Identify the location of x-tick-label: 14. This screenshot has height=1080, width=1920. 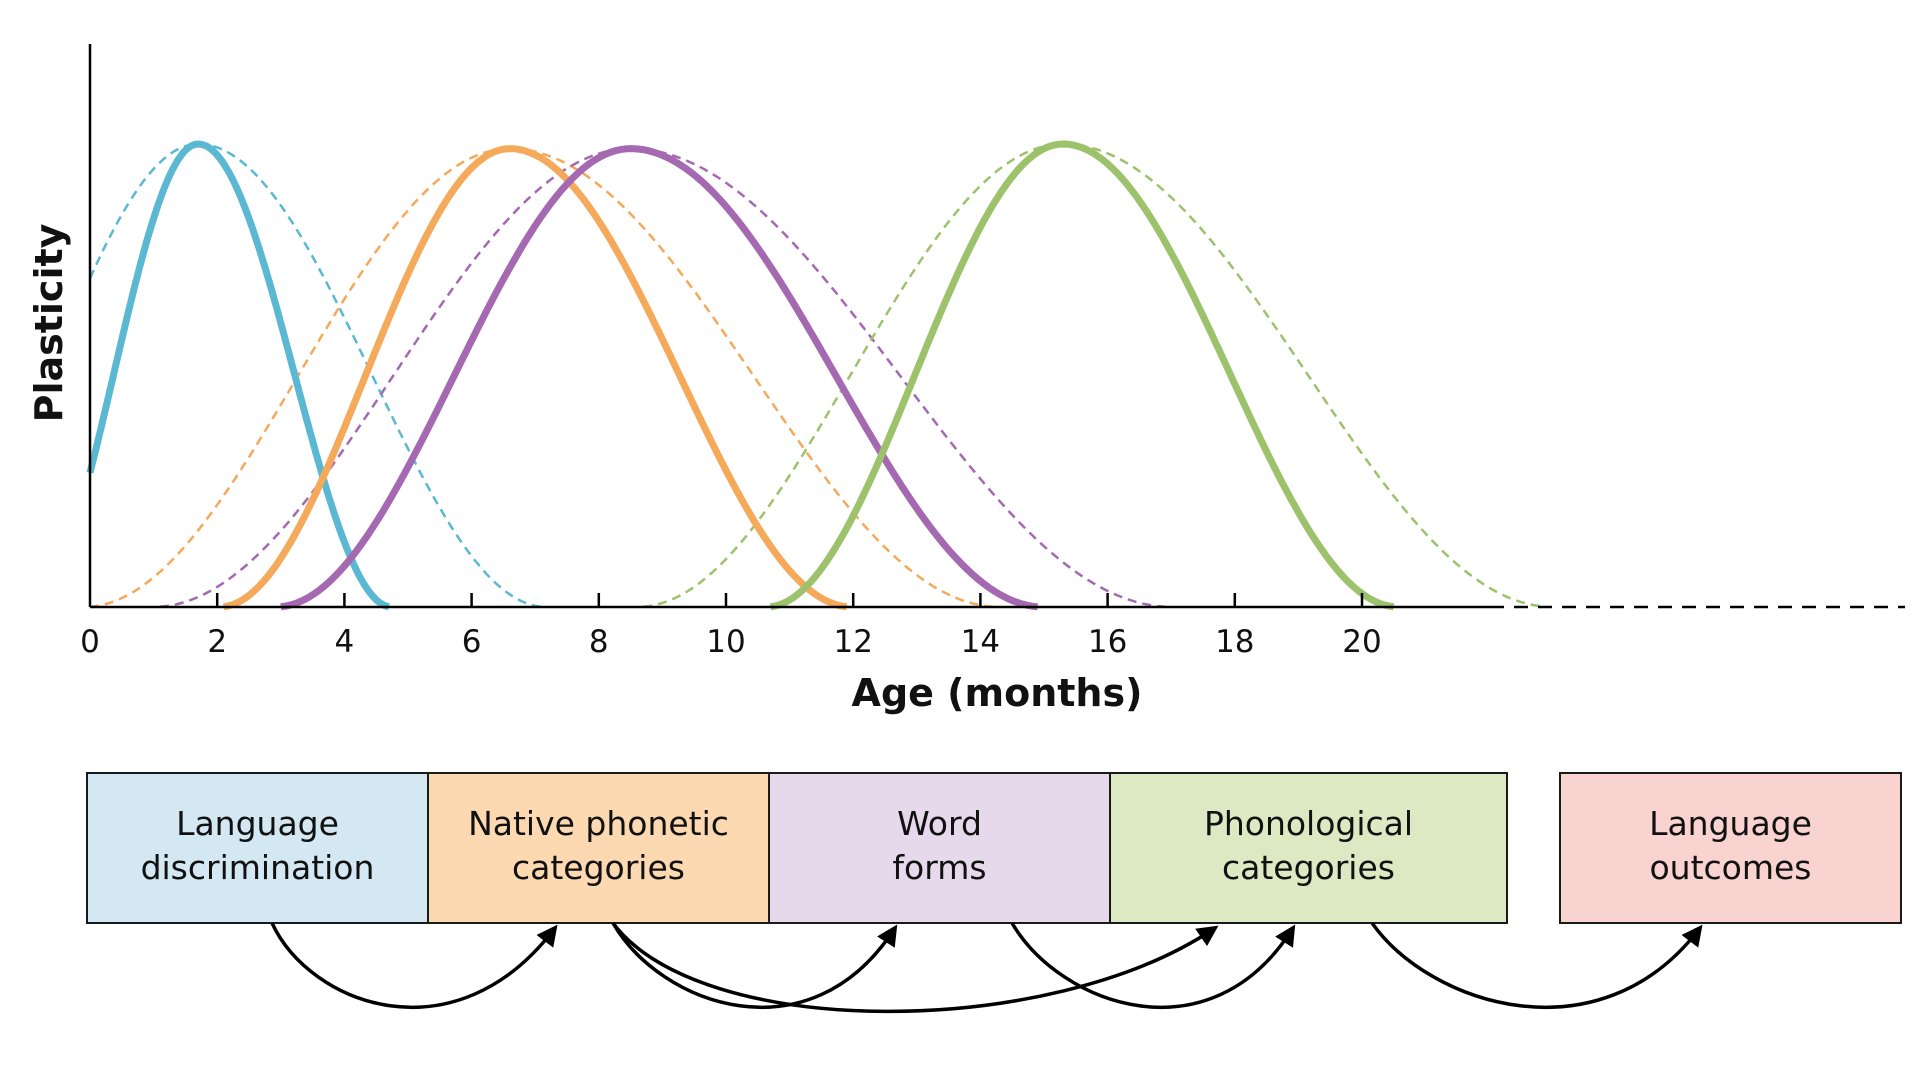
(980, 642).